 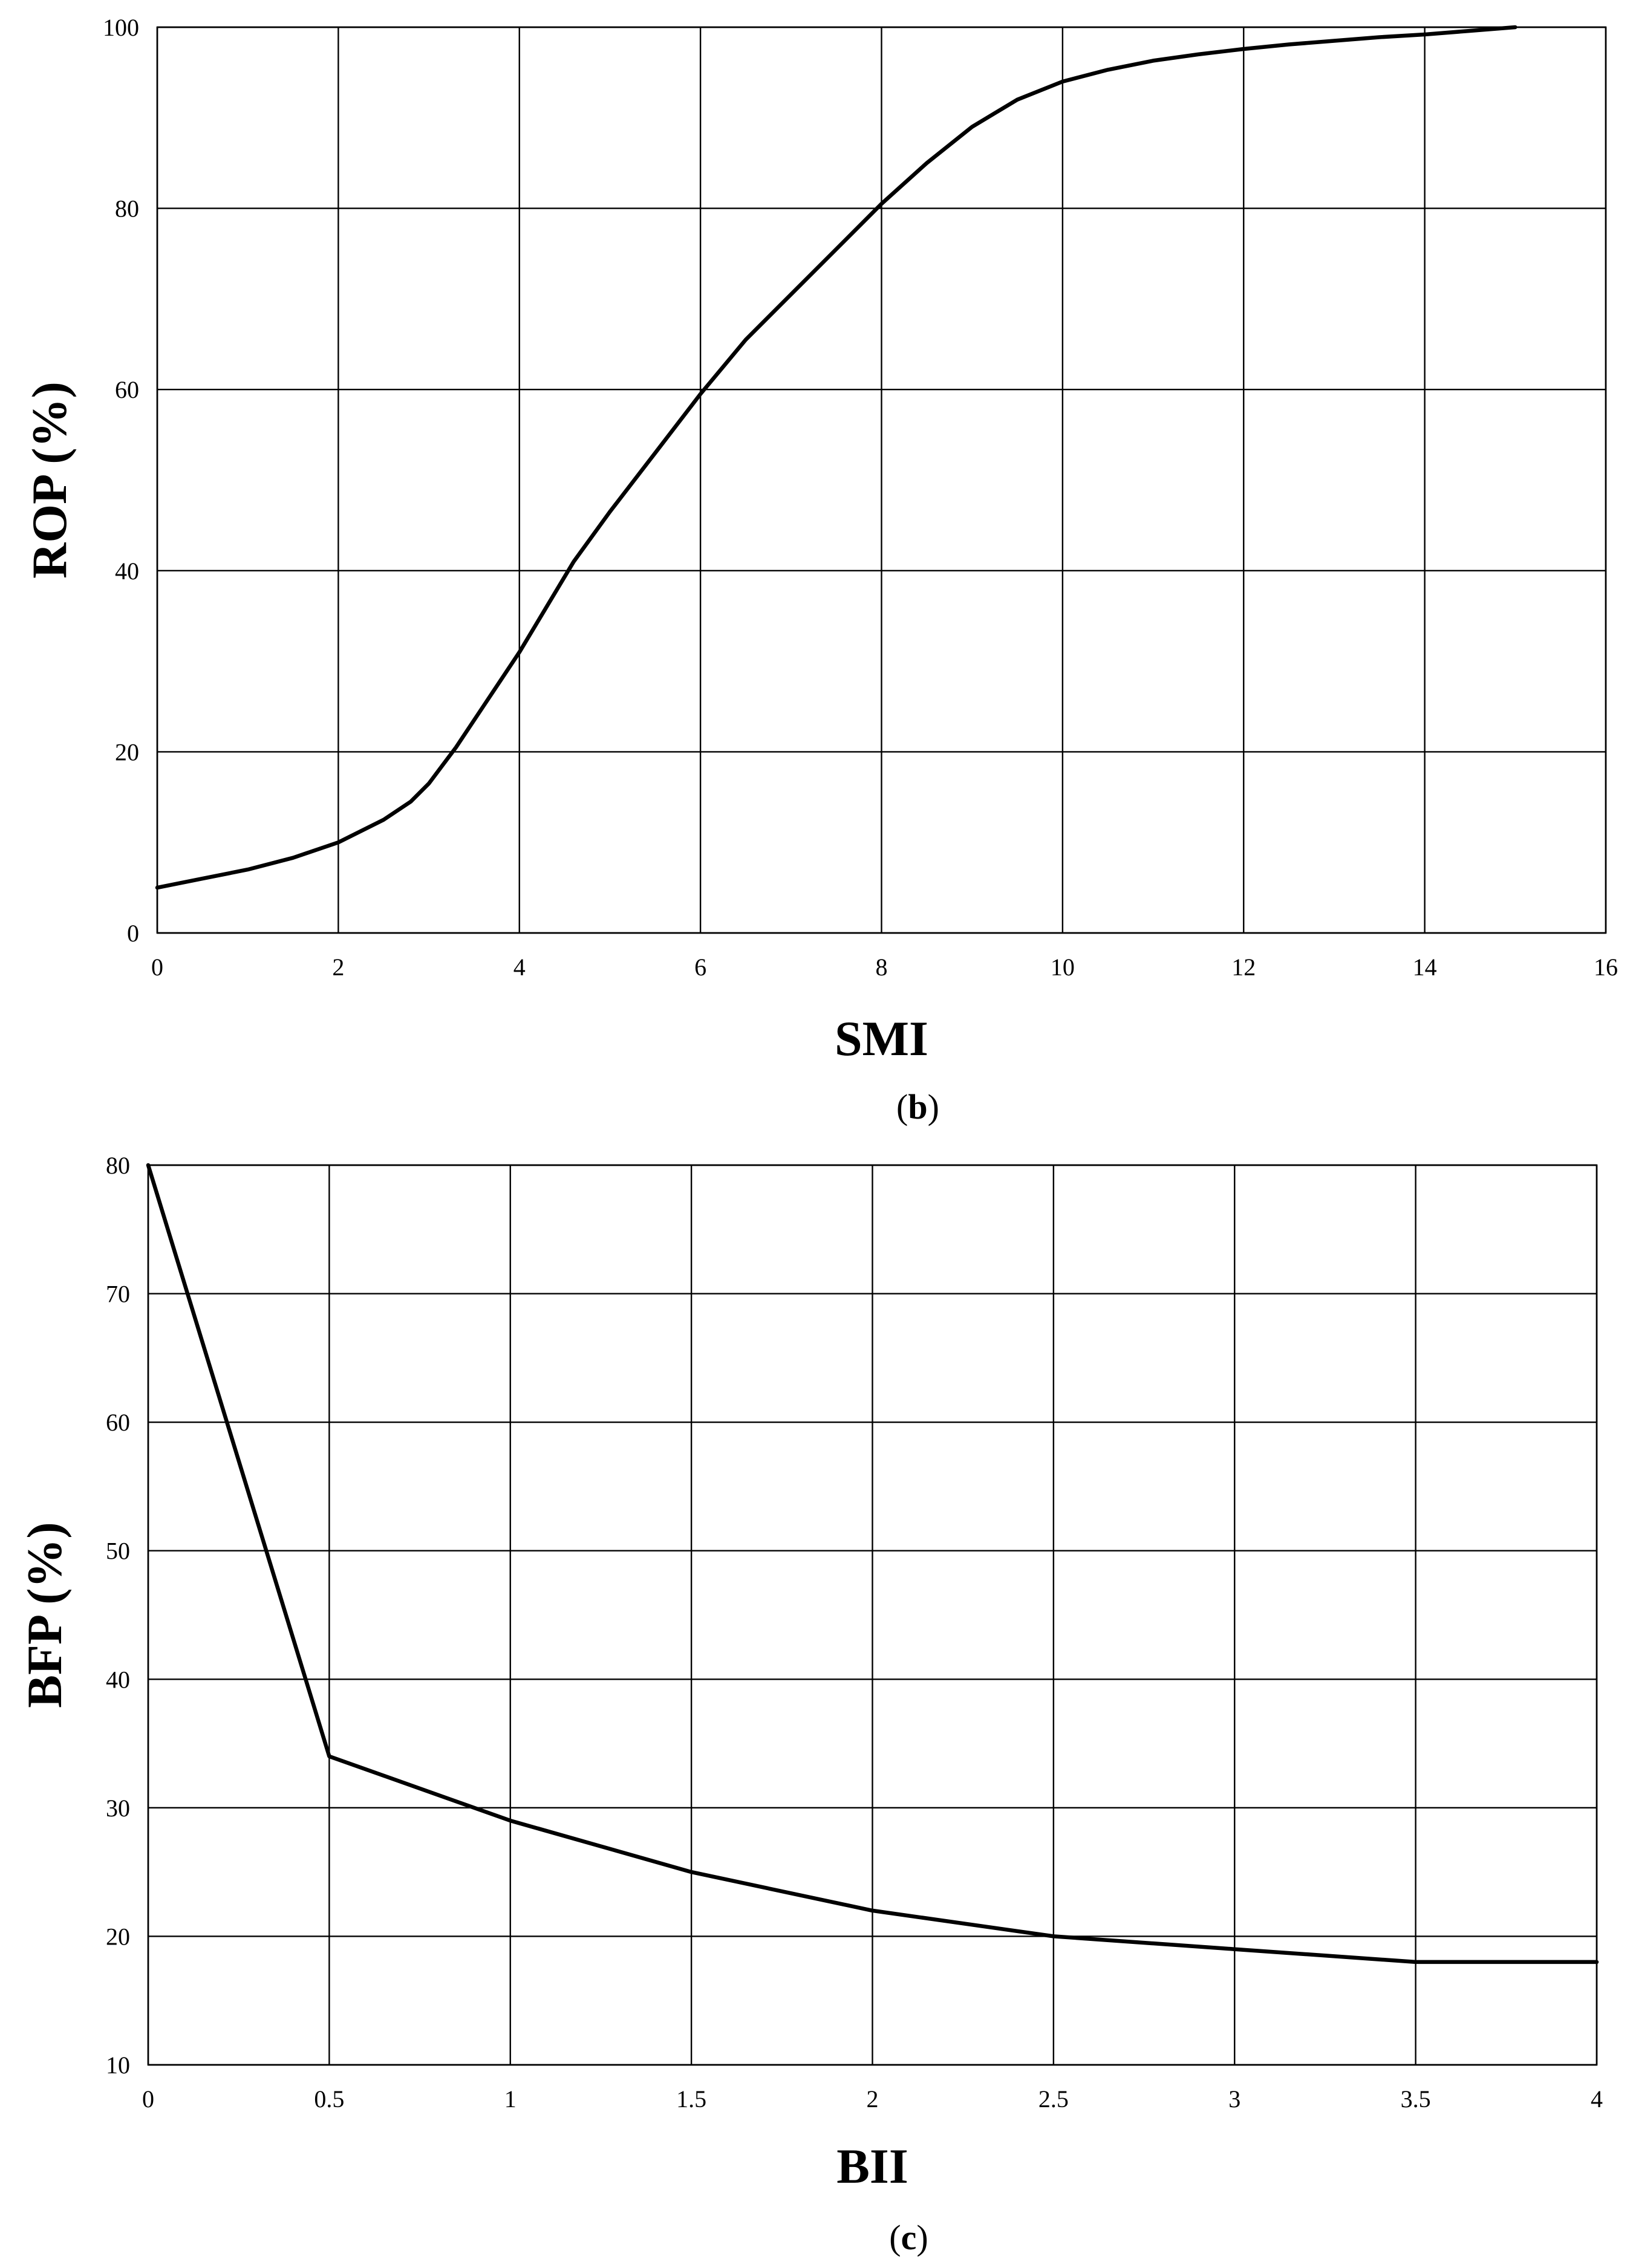 I want to click on x-tick-label: 3, so click(x=1234, y=2099).